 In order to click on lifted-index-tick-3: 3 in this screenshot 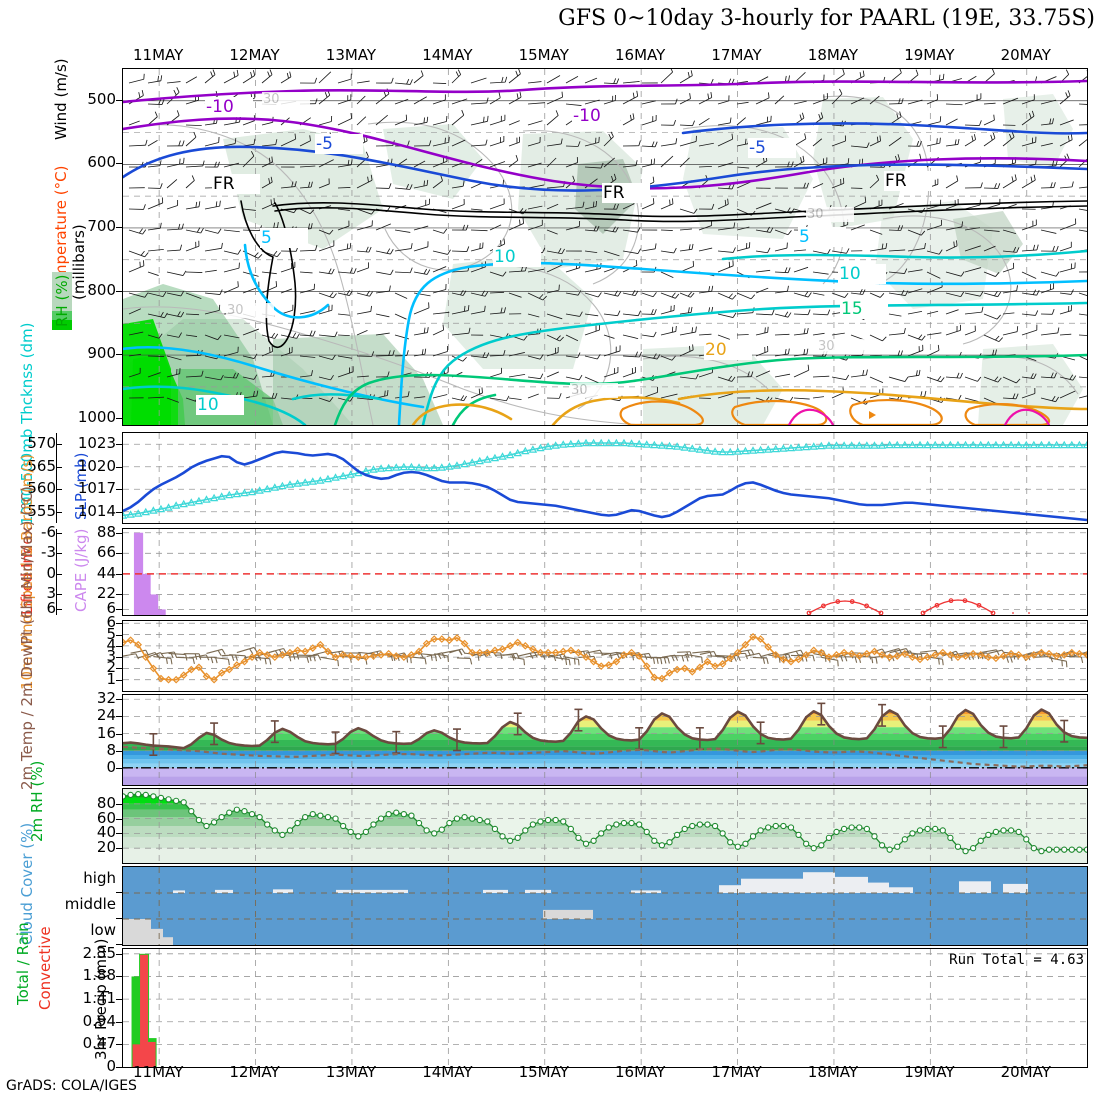, I will do `click(51, 593)`.